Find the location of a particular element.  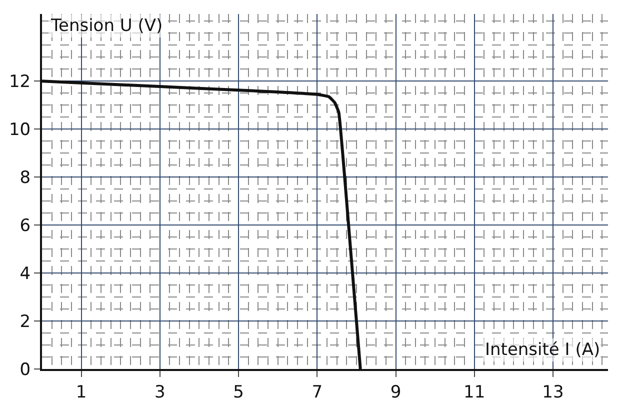

x-tick-label: 13 is located at coordinates (553, 392).